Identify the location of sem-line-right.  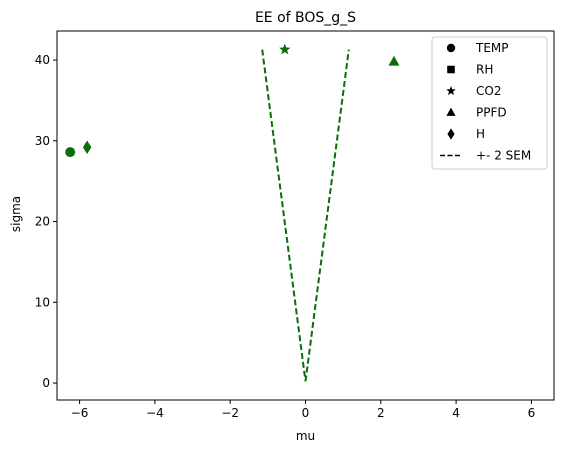
(327, 215).